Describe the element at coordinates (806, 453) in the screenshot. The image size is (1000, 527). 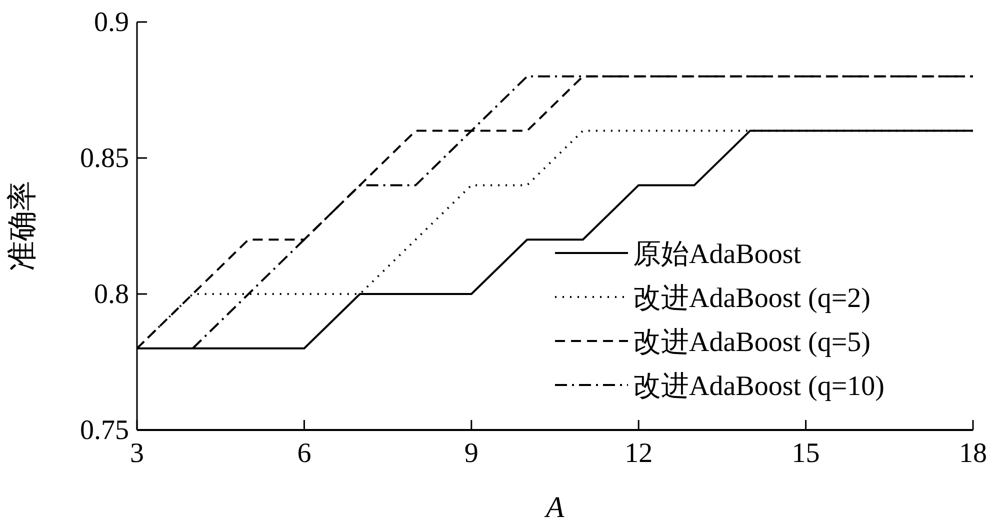
I see `x-tick-label: 15` at that location.